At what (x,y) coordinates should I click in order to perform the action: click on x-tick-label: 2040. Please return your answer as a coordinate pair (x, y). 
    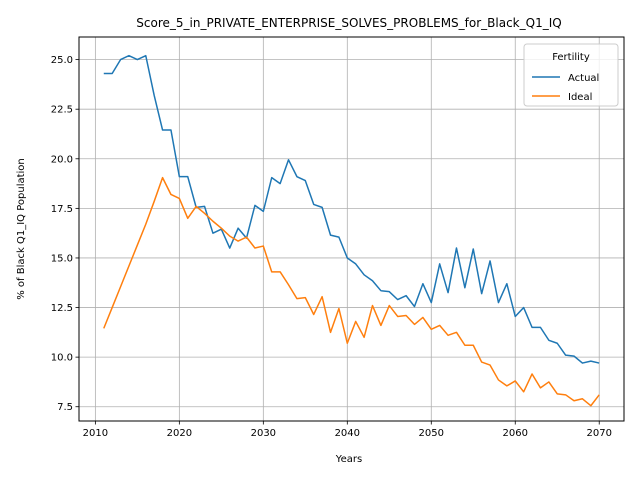
    Looking at the image, I should click on (347, 433).